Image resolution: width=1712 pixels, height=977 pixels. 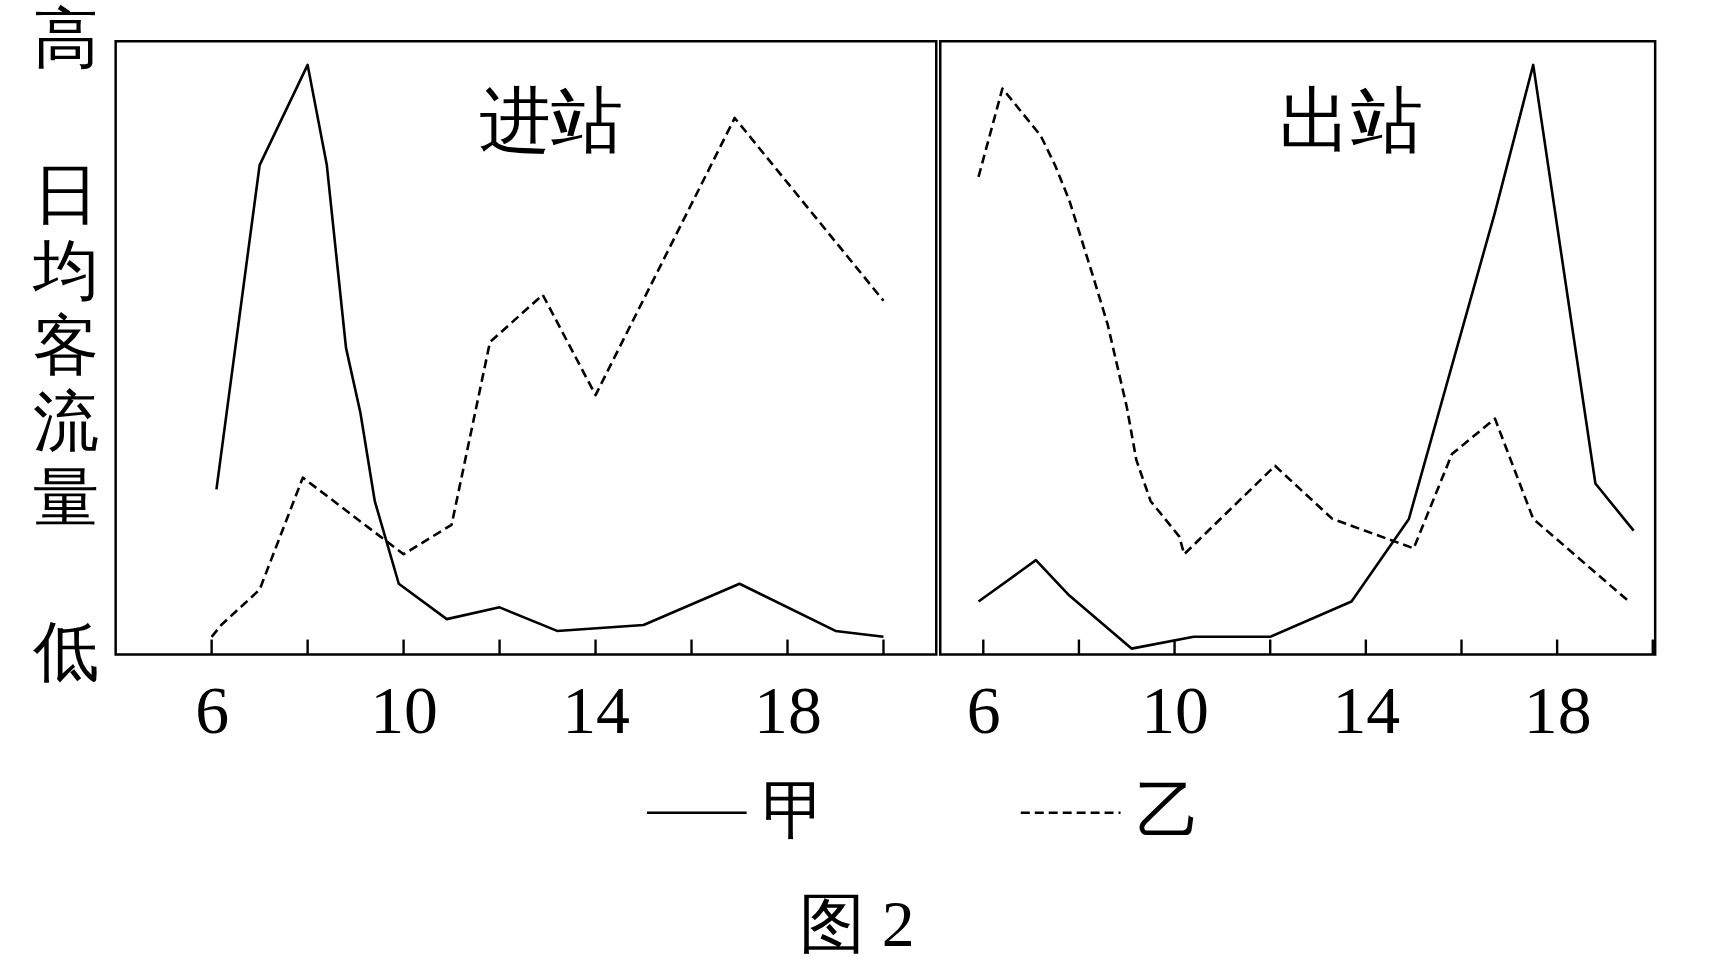 What do you see at coordinates (66, 345) in the screenshot?
I see `y-axis-title: 日均客流量` at bounding box center [66, 345].